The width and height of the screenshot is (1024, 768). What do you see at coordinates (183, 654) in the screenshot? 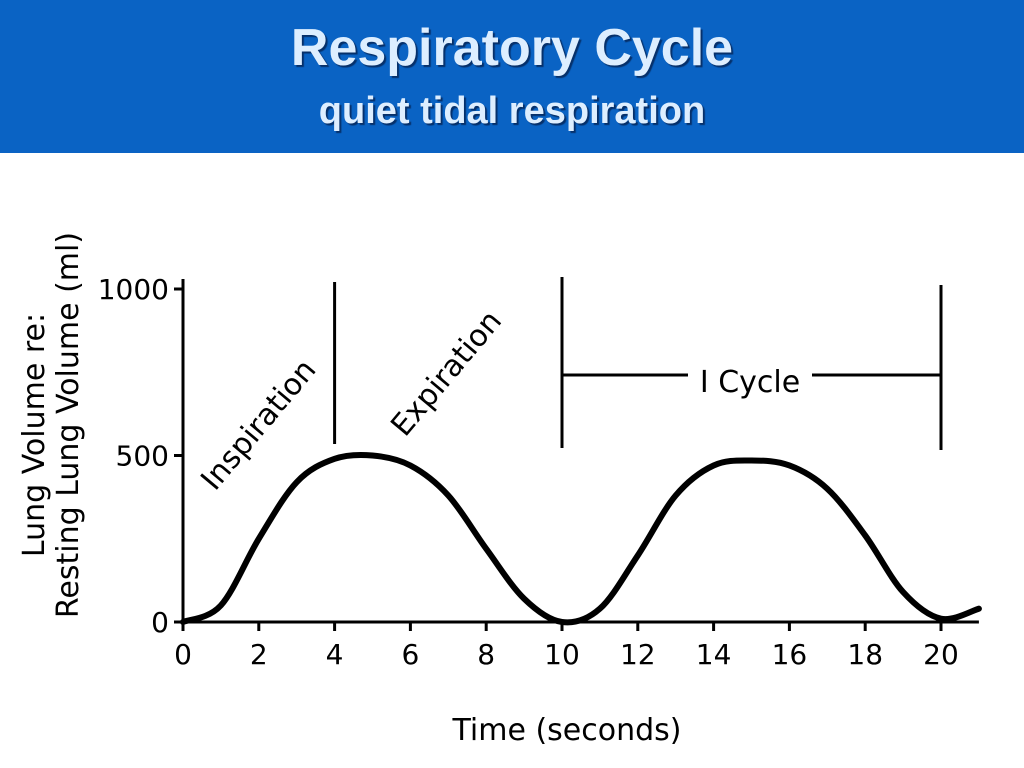
I see `x-tick-label: 0` at bounding box center [183, 654].